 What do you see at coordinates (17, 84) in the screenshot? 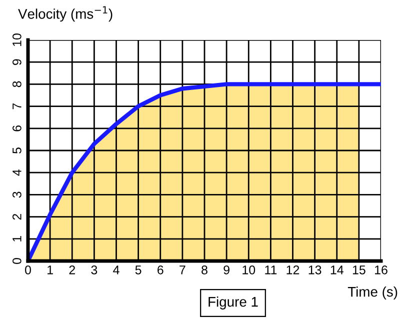
I see `y-tick-label: 8` at bounding box center [17, 84].